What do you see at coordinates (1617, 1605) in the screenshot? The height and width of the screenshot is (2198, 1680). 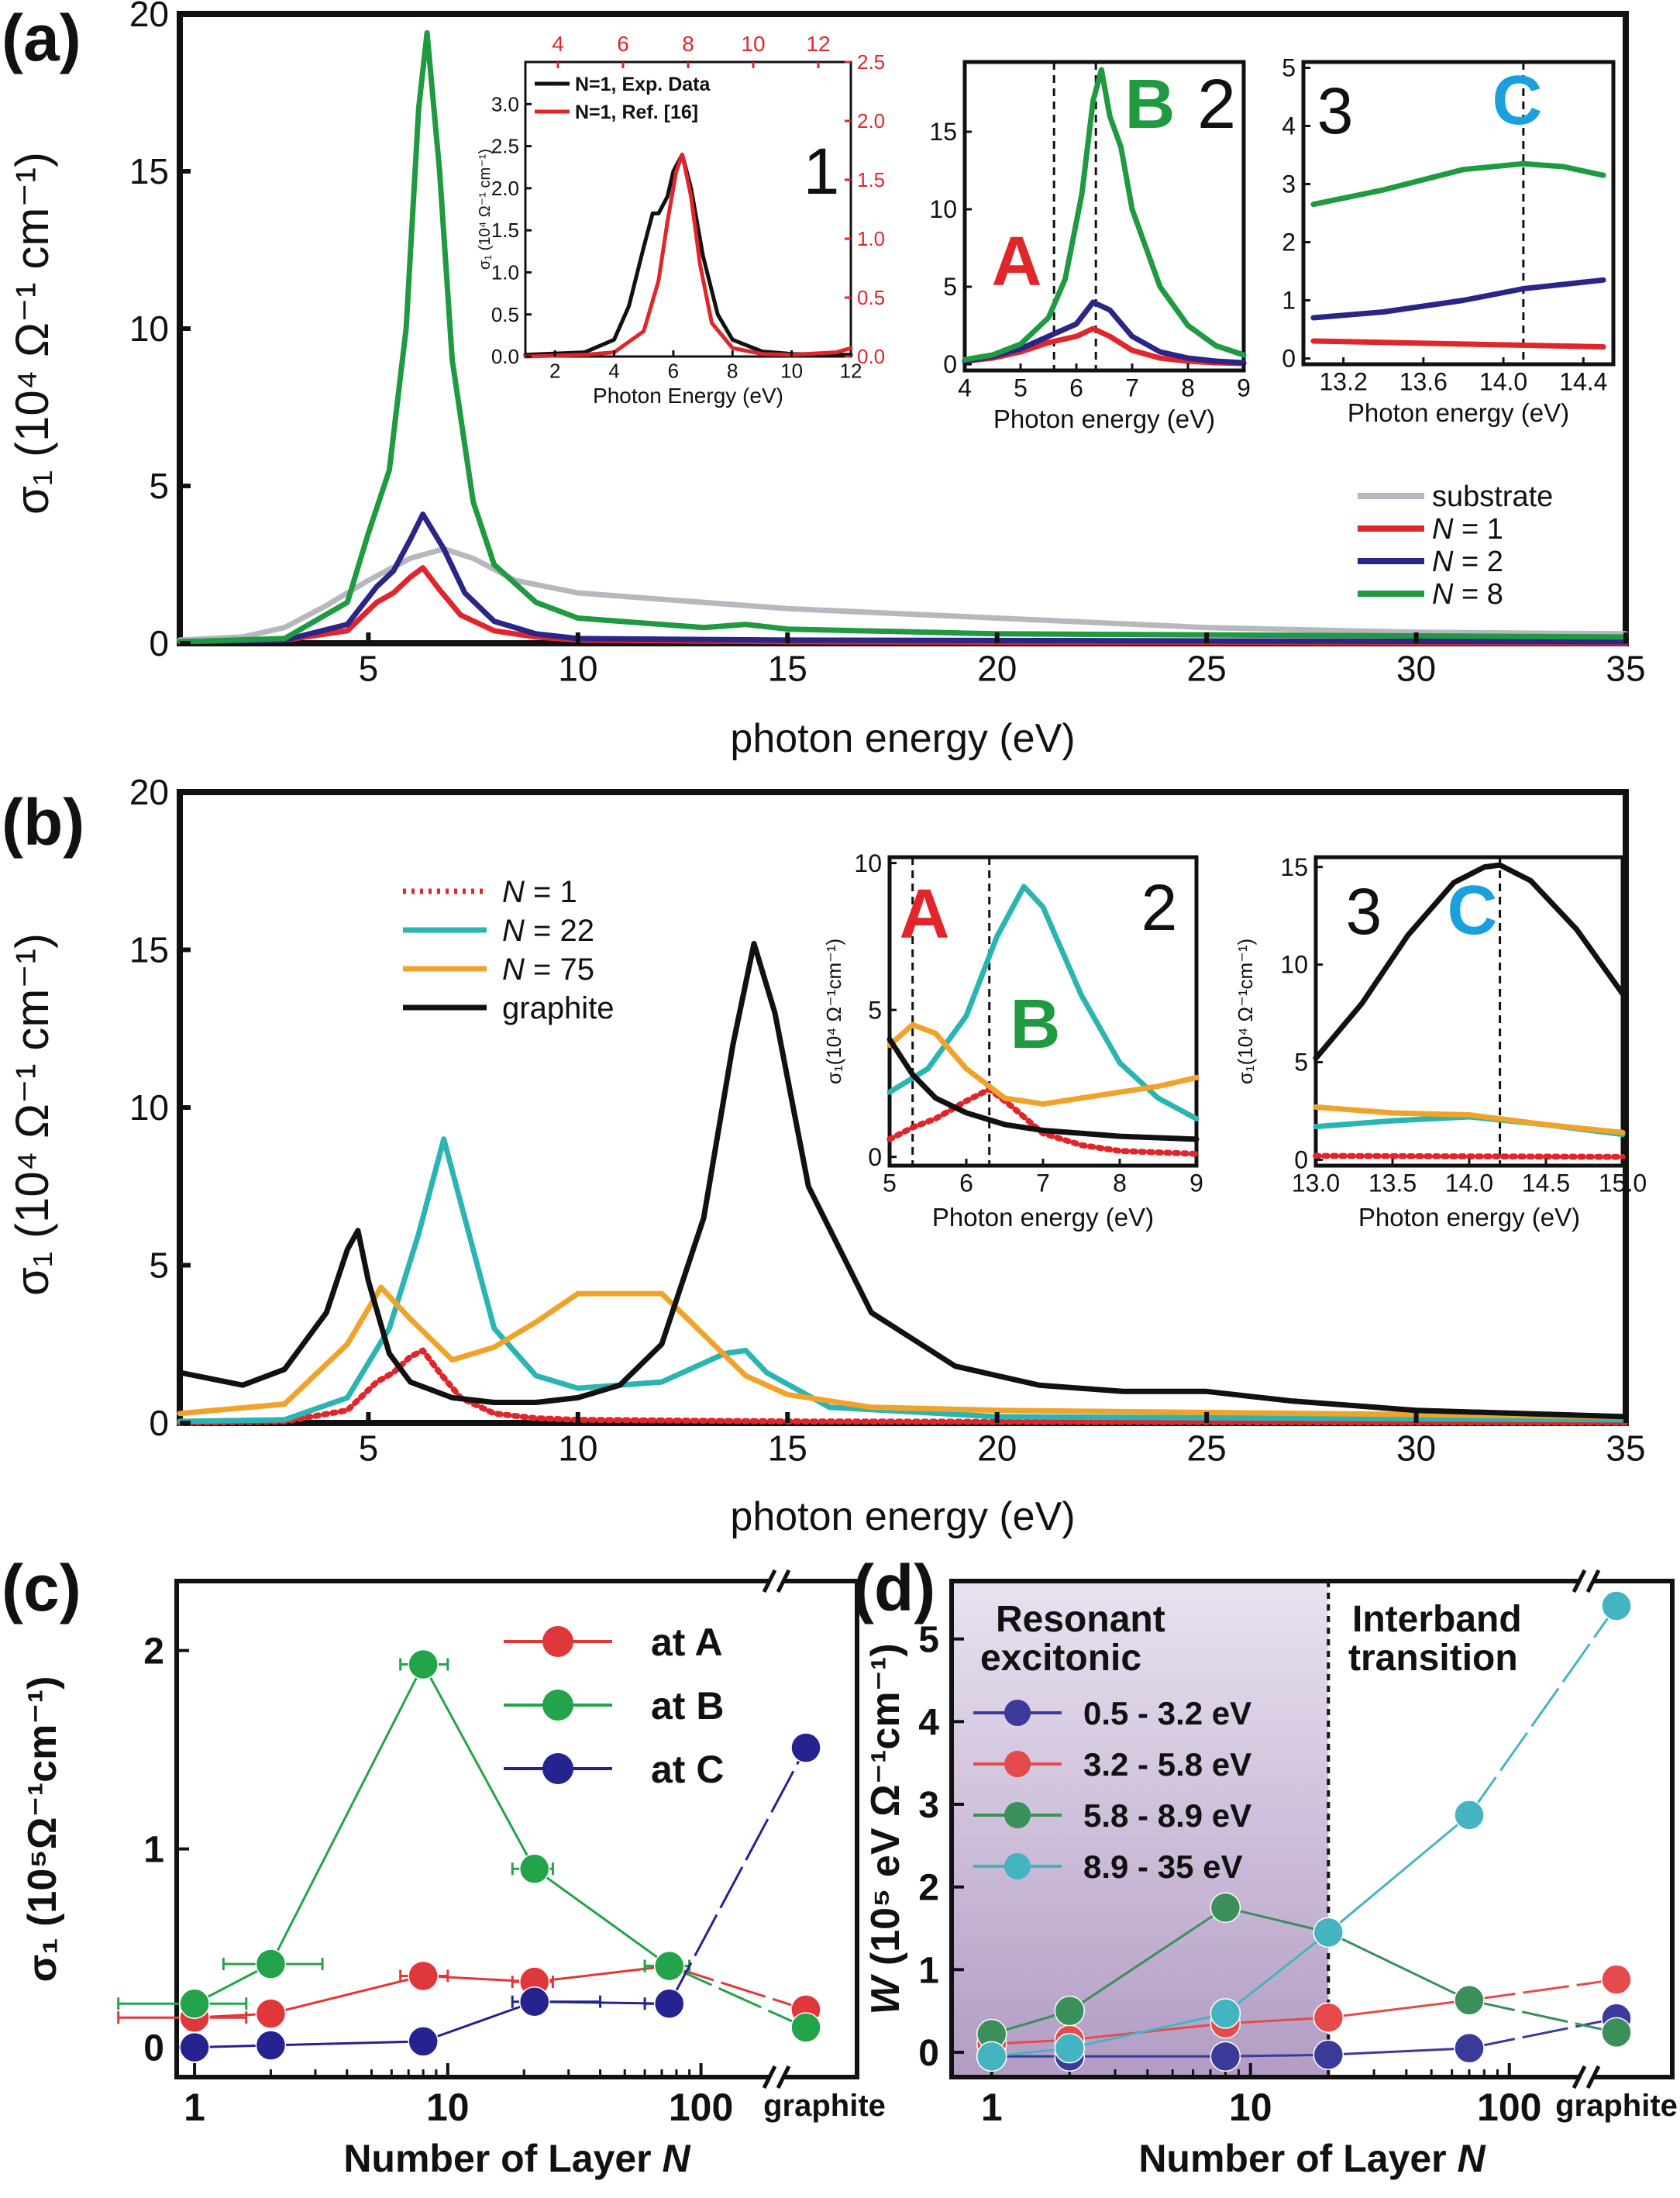 I see `data-point-graphite-8-9-35-eV` at bounding box center [1617, 1605].